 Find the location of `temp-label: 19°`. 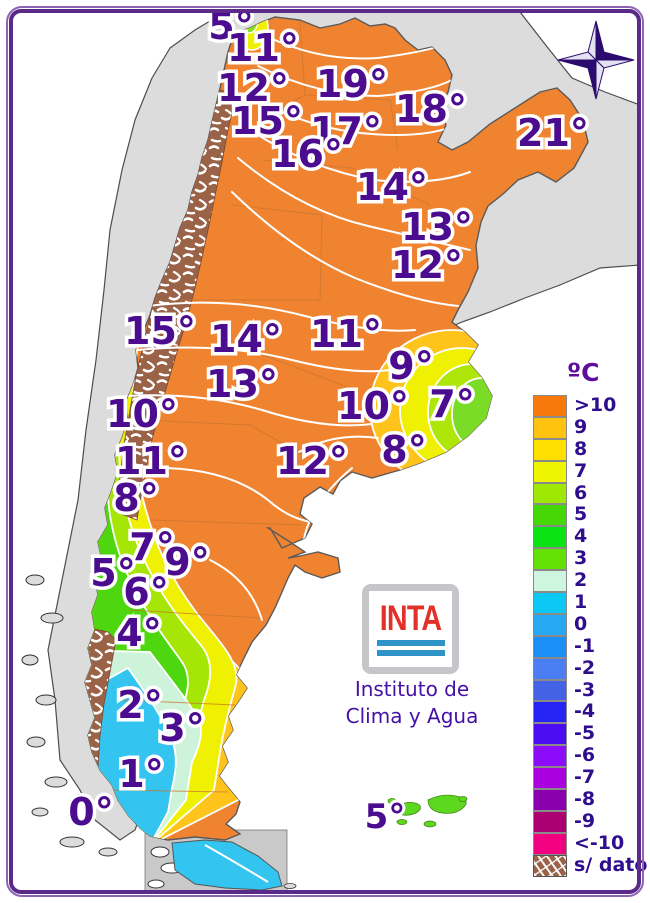

temp-label: 19° is located at coordinates (352, 84).